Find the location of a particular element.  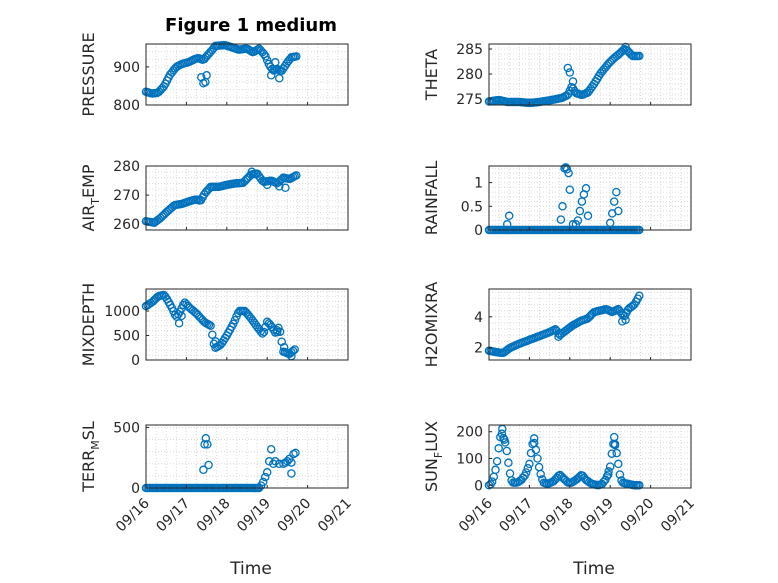

y-tick-label: 1 is located at coordinates (478, 184).